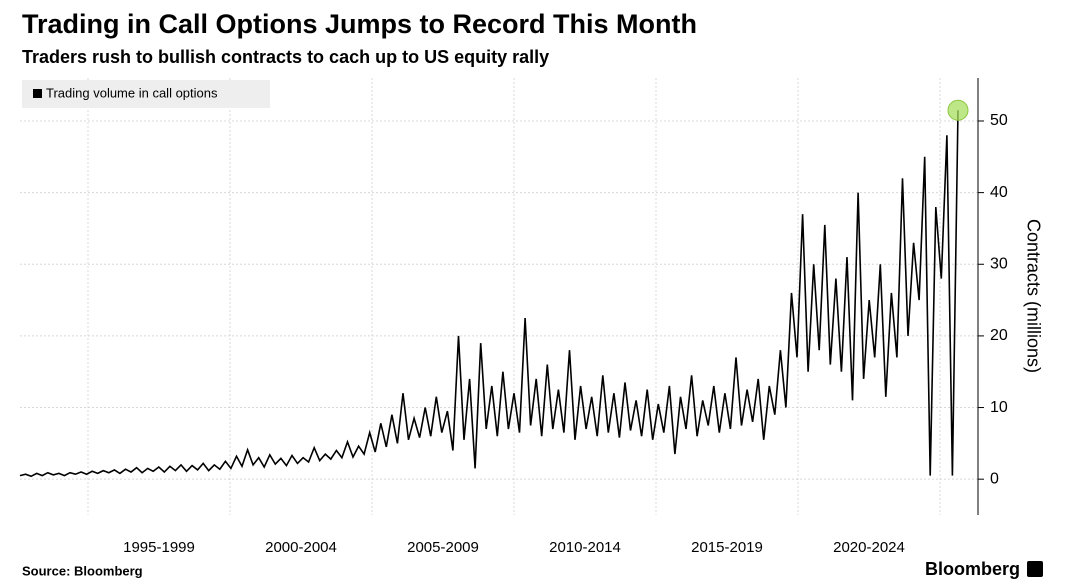  Describe the element at coordinates (37, 93) in the screenshot. I see `legend-swatch` at that location.